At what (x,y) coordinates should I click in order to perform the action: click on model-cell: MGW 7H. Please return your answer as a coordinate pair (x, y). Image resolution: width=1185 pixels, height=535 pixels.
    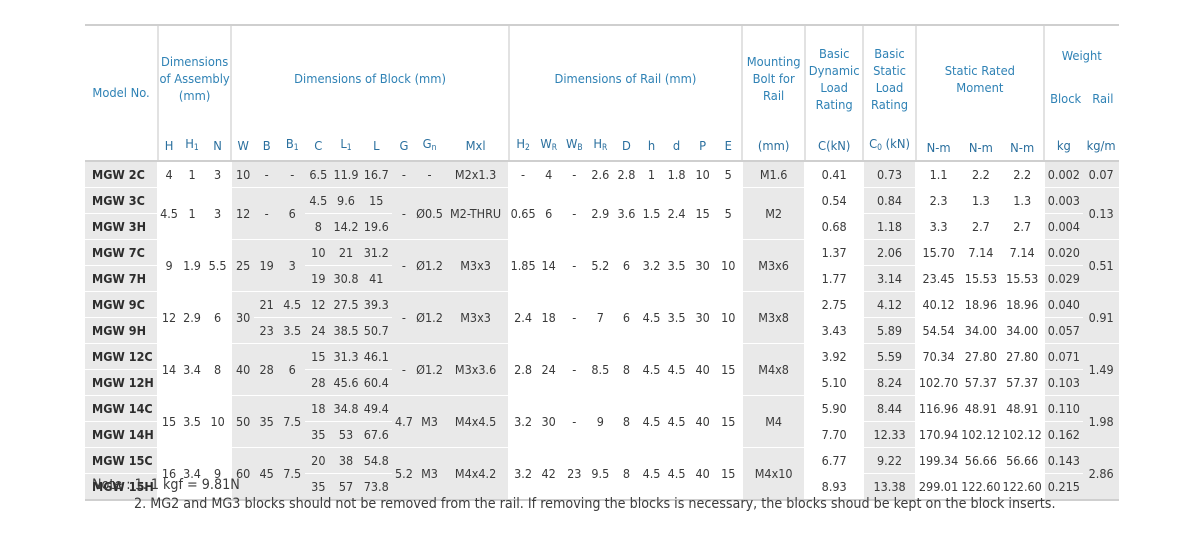
    Looking at the image, I should click on (122, 278).